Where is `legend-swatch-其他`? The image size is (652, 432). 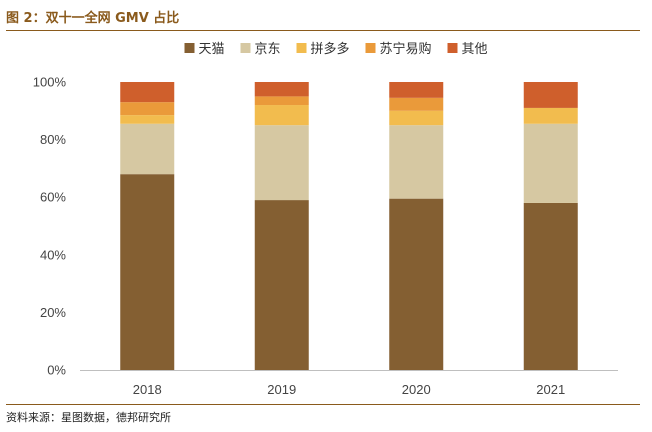 legend-swatch-其他 is located at coordinates (452, 48).